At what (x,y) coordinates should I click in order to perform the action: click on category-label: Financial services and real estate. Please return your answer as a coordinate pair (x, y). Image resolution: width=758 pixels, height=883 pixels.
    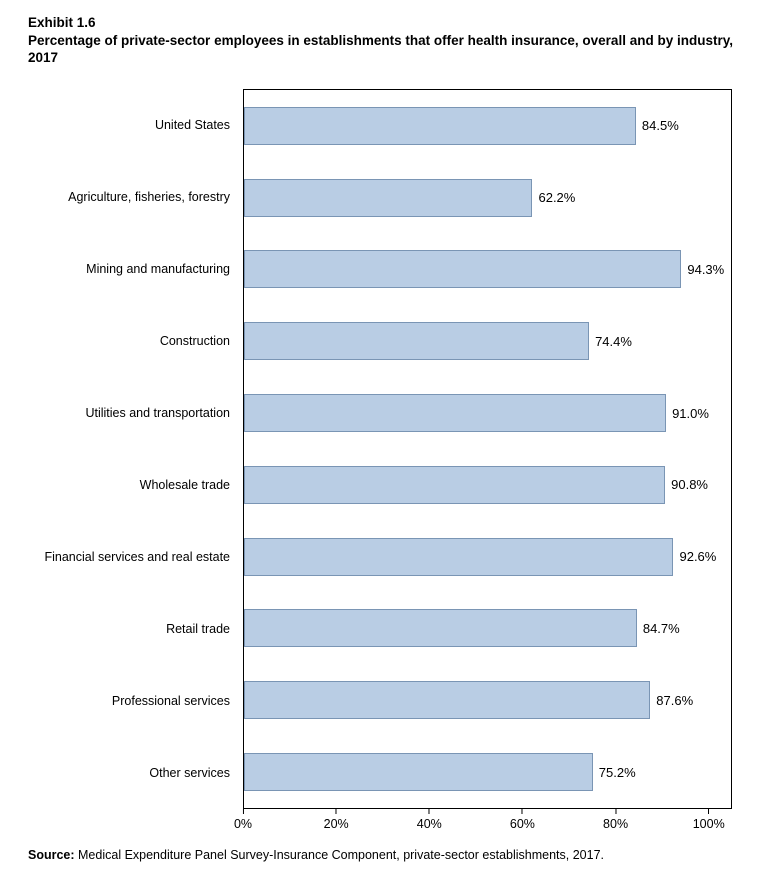
    Looking at the image, I should click on (137, 557).